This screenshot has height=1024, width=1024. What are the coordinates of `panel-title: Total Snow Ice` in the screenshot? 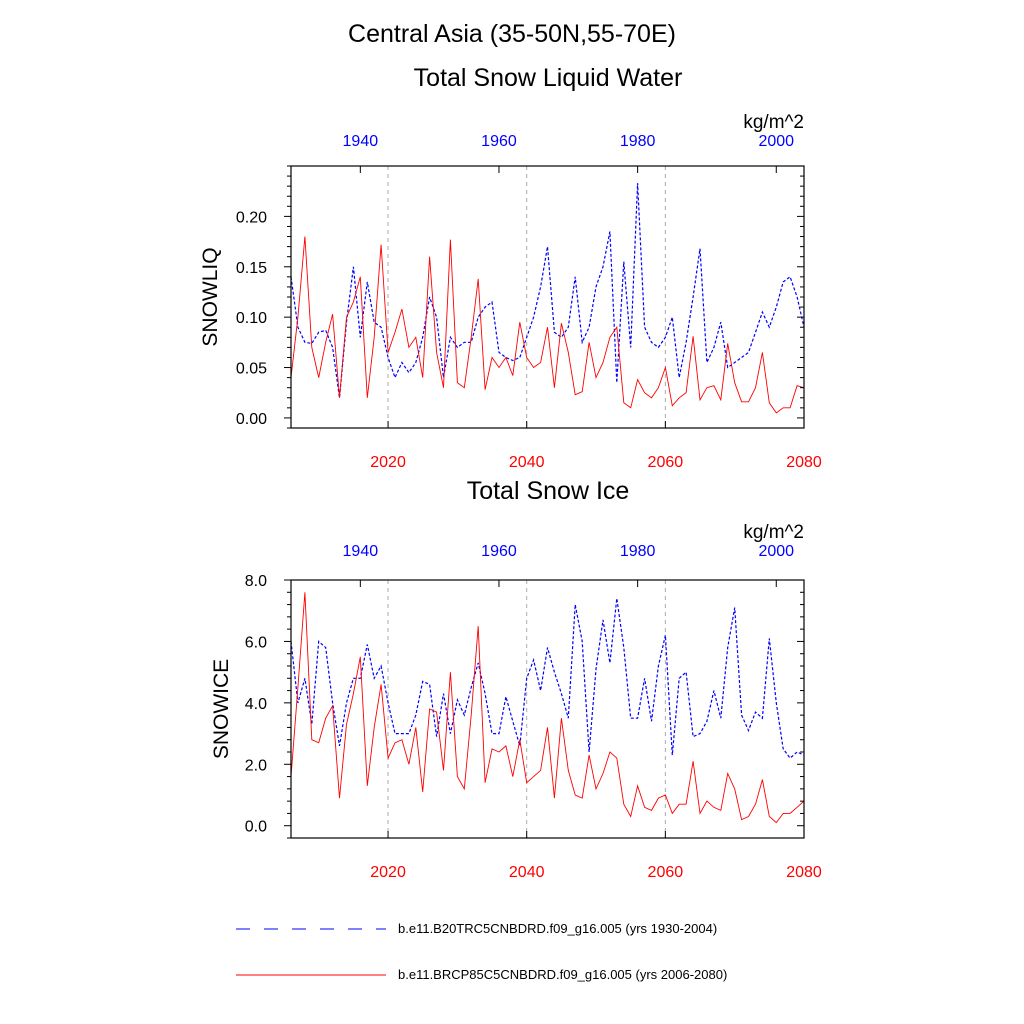 It's located at (548, 491).